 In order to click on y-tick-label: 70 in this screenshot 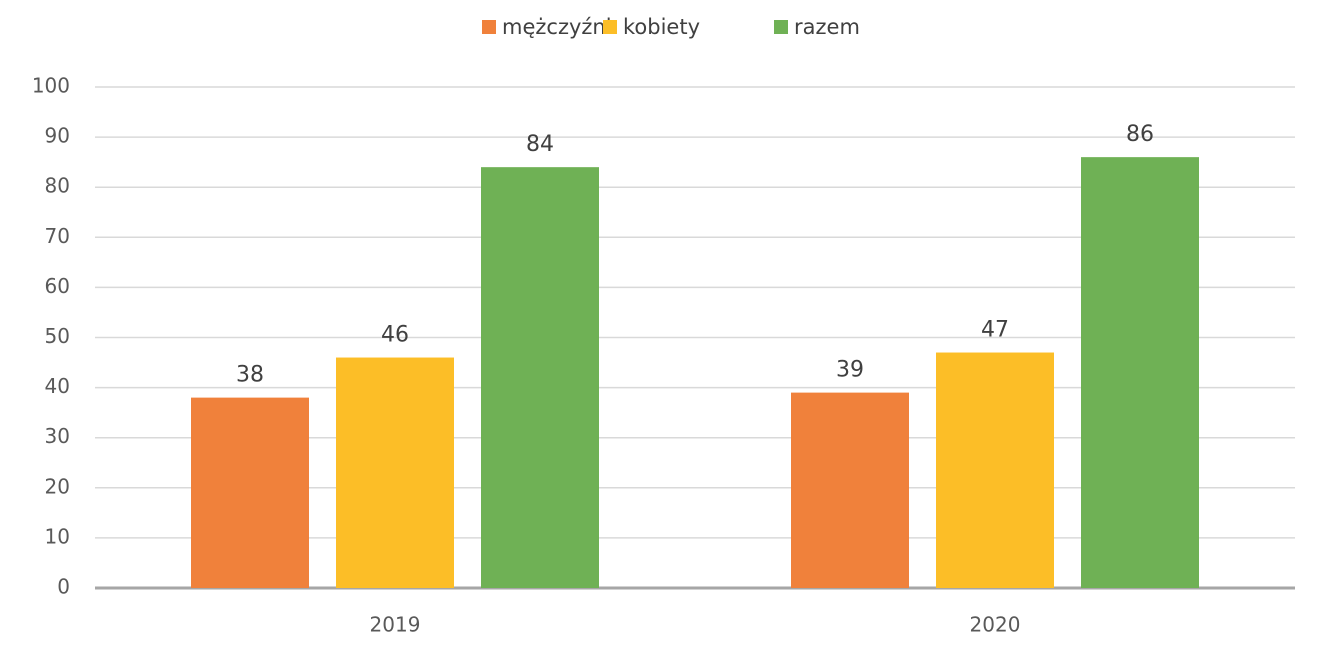, I will do `click(57, 236)`.